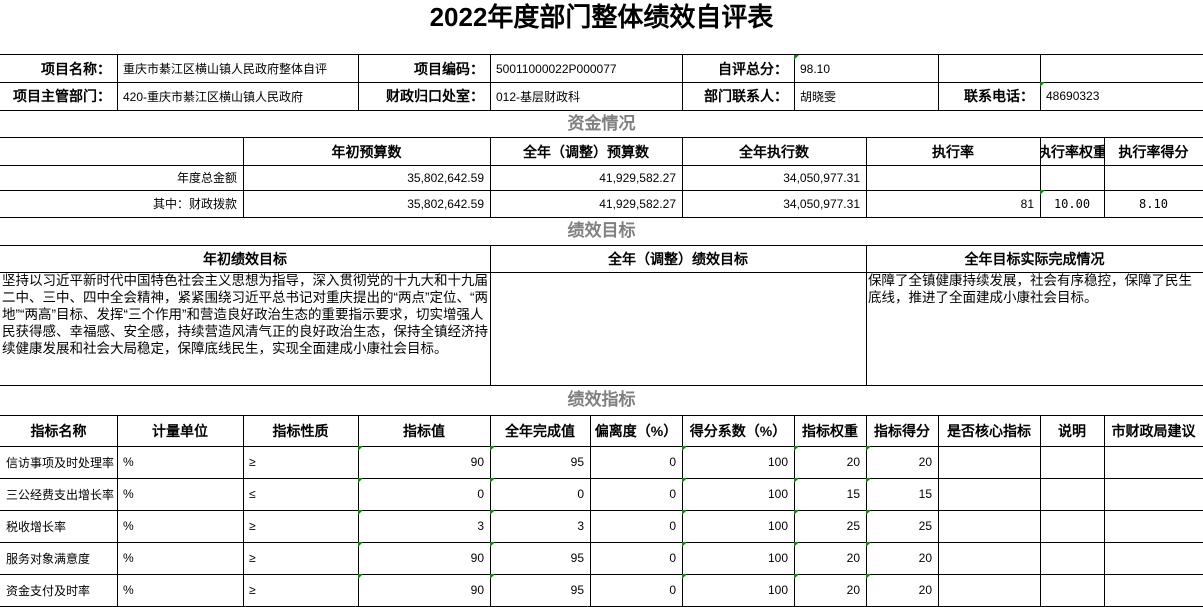 This screenshot has height=607, width=1203. Describe the element at coordinates (866, 68) in the screenshot. I see `info-self-score: 98.10` at that location.